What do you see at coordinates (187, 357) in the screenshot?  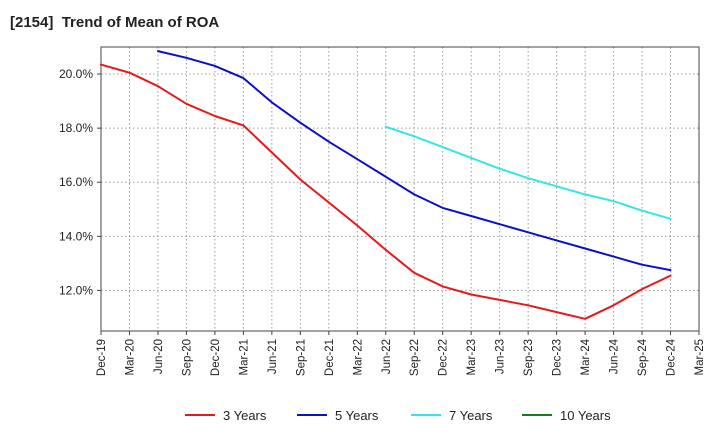 I see `x-tick-label: Sep-20` at bounding box center [187, 357].